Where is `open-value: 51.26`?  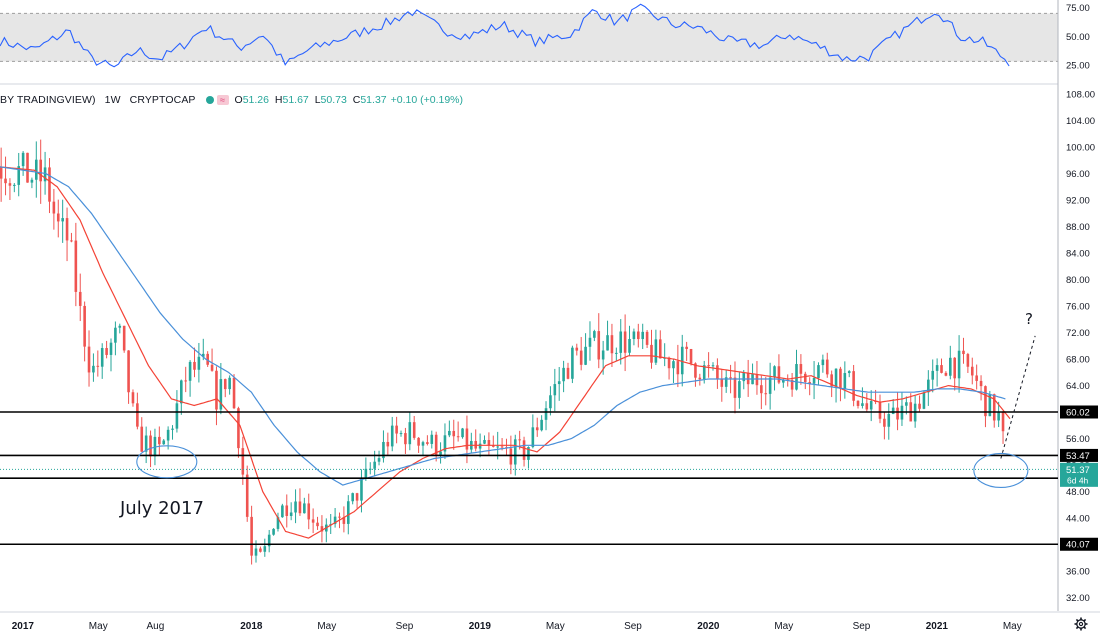 open-value: 51.26 is located at coordinates (255, 100).